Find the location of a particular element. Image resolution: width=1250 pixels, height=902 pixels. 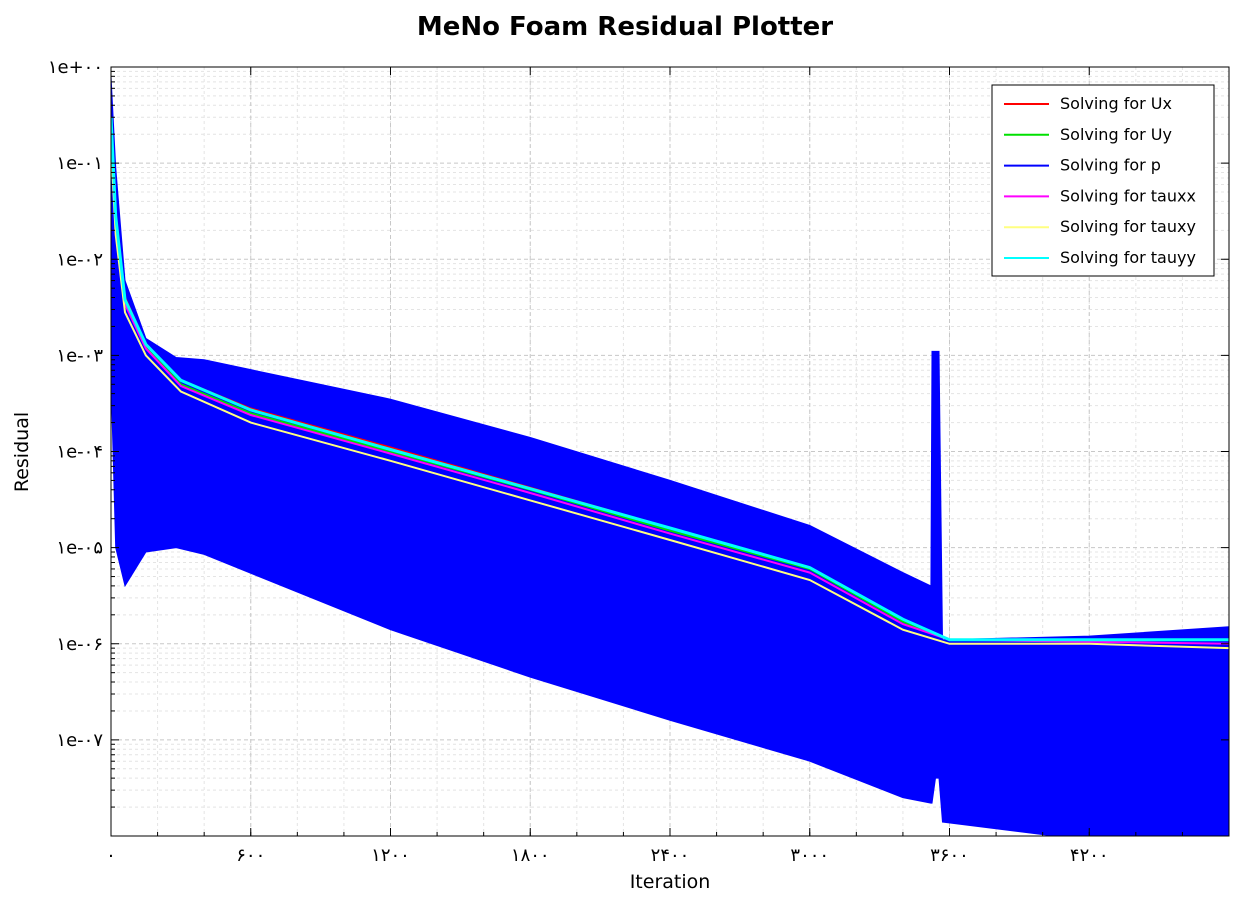

x-tick-label: ۱۲۰۰ is located at coordinates (390, 855).